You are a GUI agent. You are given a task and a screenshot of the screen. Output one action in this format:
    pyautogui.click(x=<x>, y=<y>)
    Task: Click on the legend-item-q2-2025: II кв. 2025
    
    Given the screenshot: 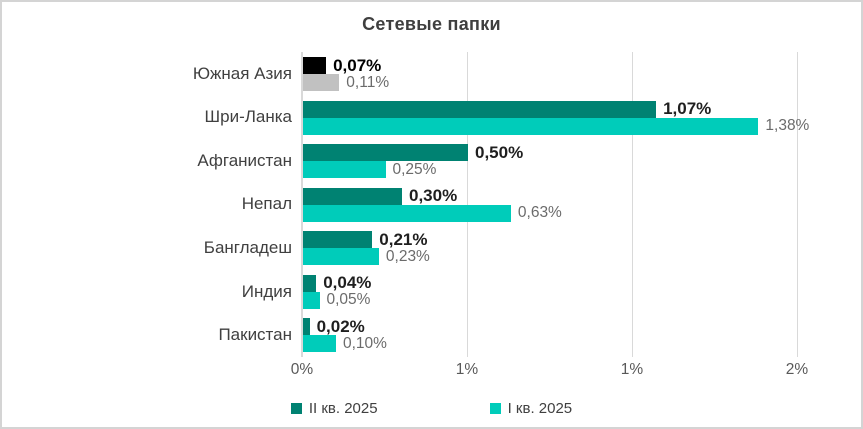 What is the action you would take?
    pyautogui.click(x=334, y=408)
    